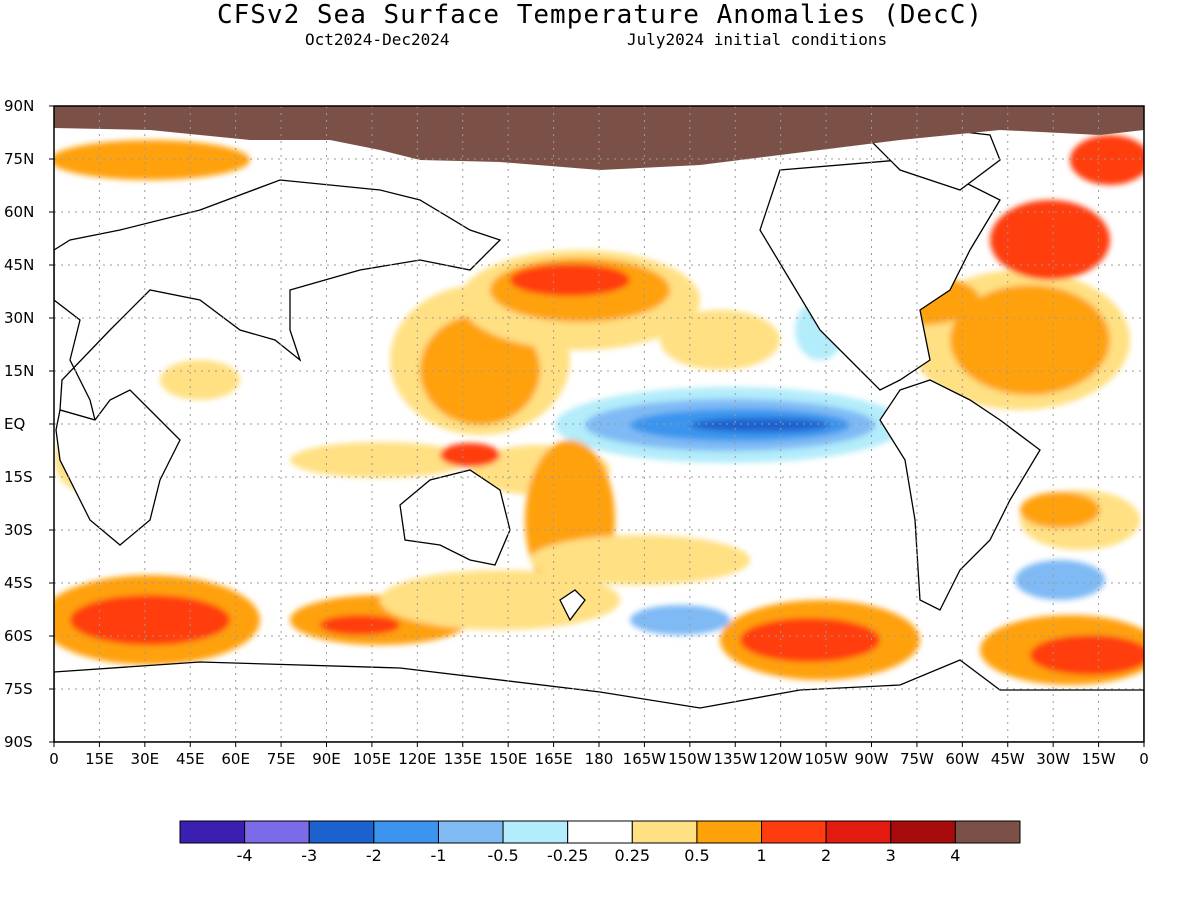  What do you see at coordinates (599, 759) in the screenshot?
I see `lon-tick-label: 180` at bounding box center [599, 759].